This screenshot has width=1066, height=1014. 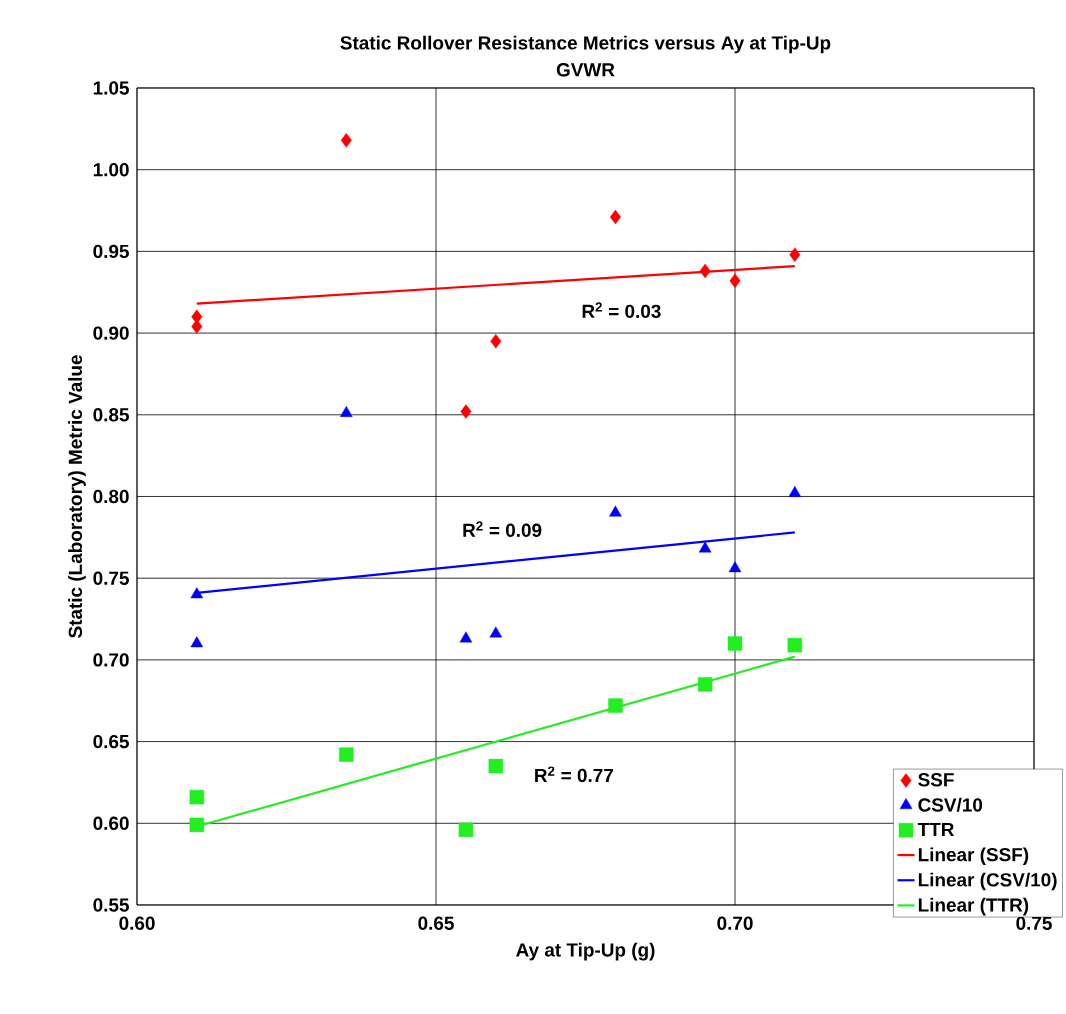 I want to click on y-tick-label: 0.60, so click(x=111, y=823).